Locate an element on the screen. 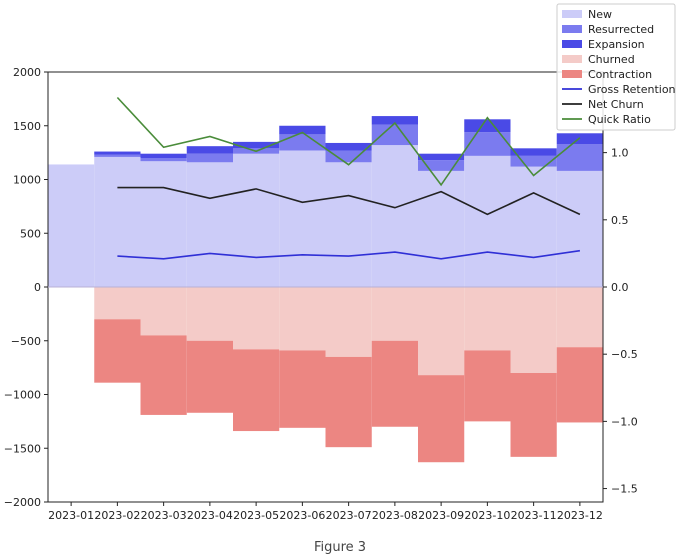  legend-swatch-contraction is located at coordinates (572, 74).